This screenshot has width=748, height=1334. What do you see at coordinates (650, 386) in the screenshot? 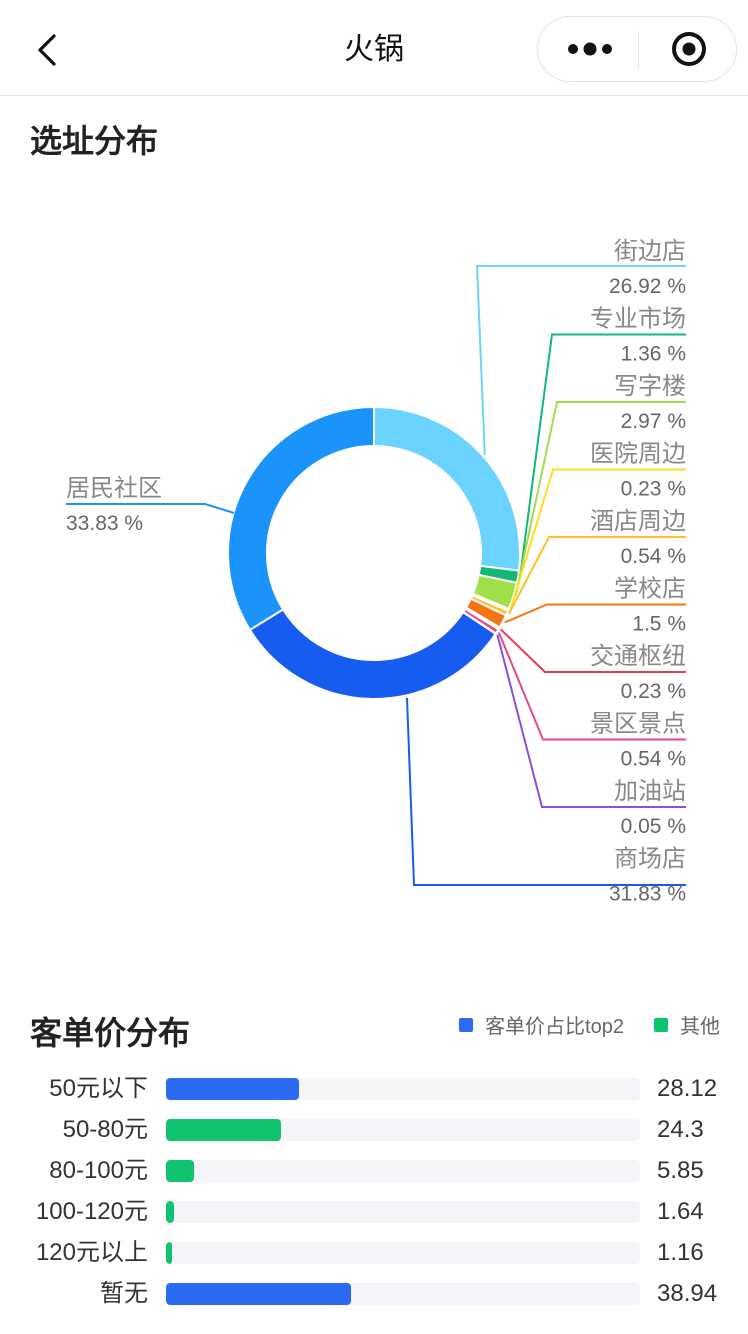
I see `slice-label: 写字楼` at bounding box center [650, 386].